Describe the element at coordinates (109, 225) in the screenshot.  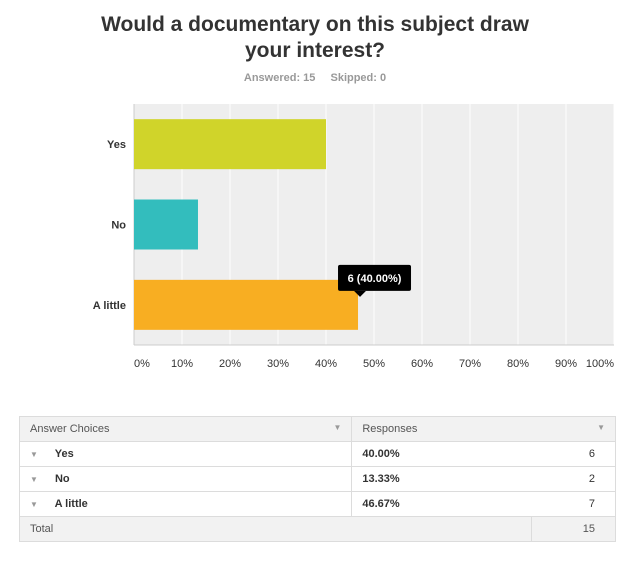
I see `category-labels: Yes No A little` at that location.